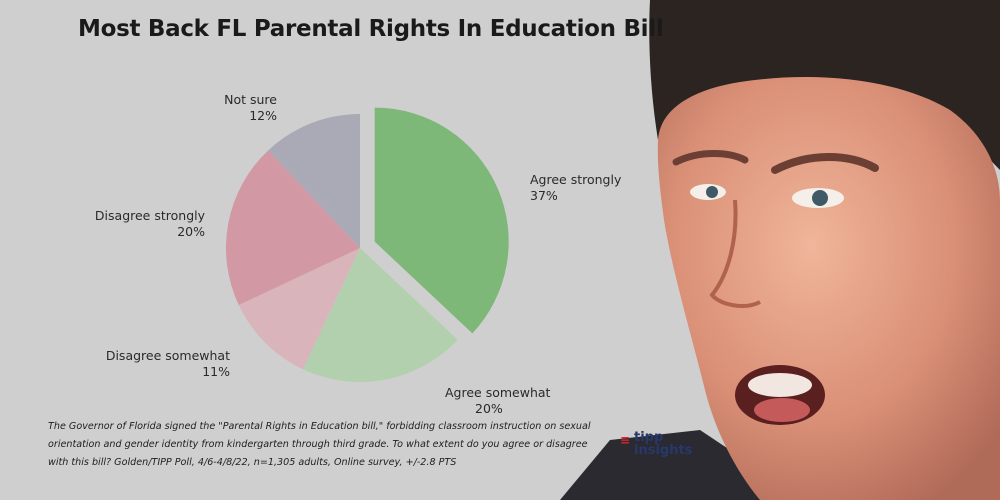  I want to click on slice-label: Not sure, so click(250, 99).